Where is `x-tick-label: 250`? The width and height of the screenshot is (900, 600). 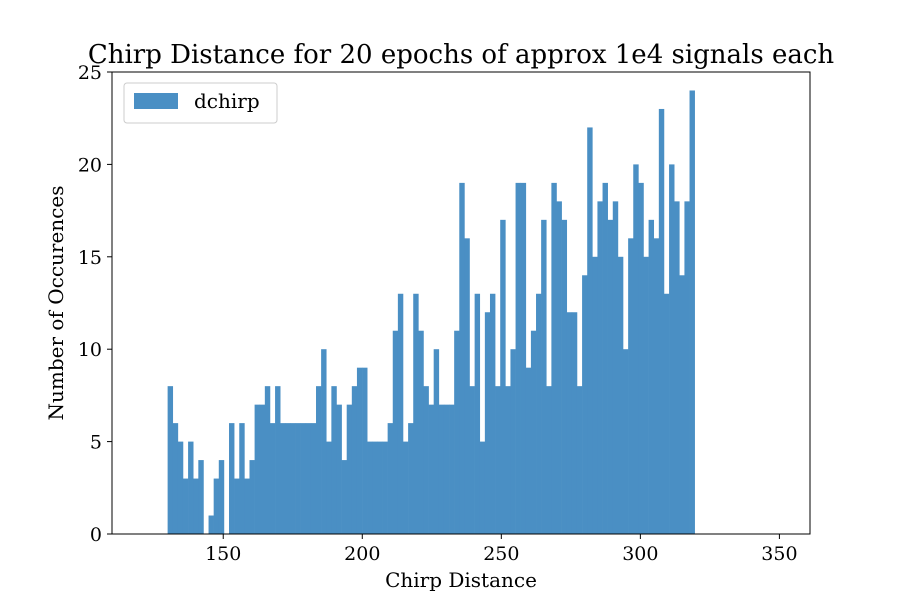
x-tick-label: 250 is located at coordinates (501, 554).